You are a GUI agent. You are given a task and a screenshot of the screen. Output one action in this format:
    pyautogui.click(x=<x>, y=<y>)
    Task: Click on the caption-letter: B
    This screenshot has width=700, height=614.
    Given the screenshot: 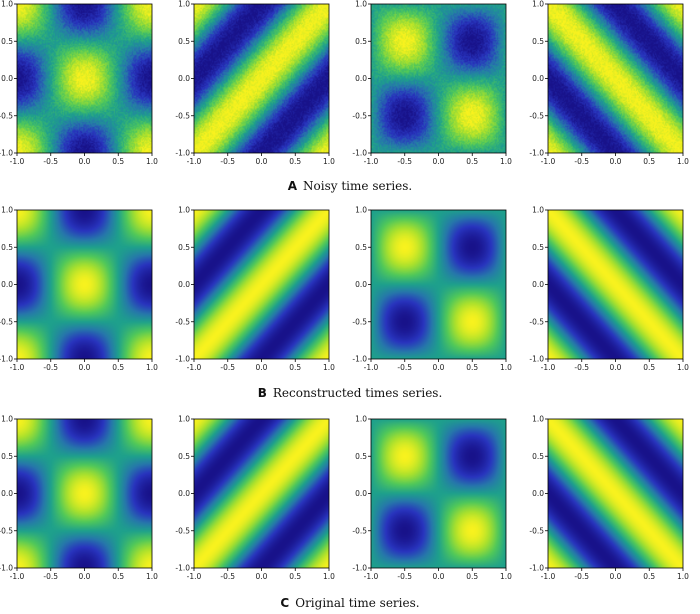 What is the action you would take?
    pyautogui.click(x=262, y=393)
    